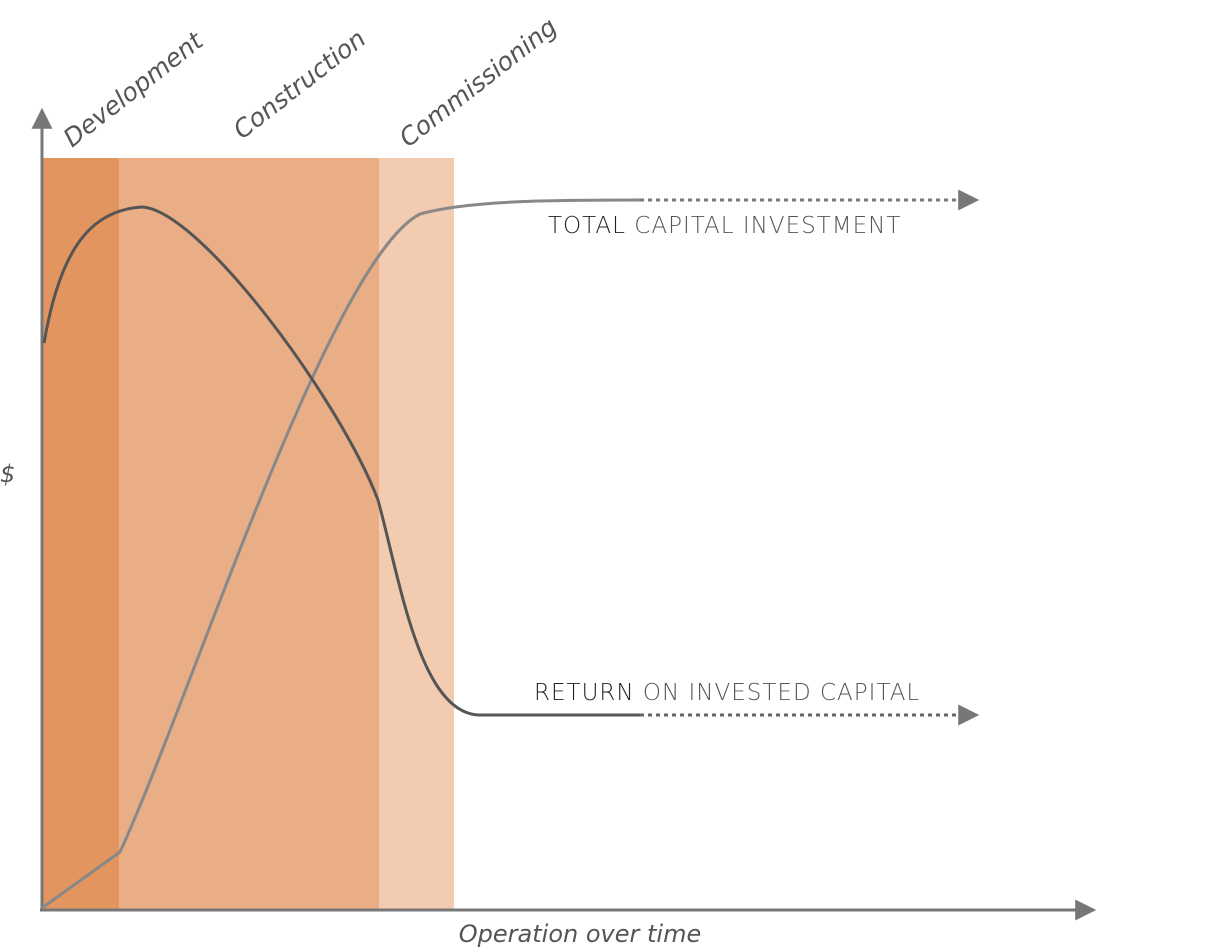 This screenshot has height=952, width=1223. Describe the element at coordinates (478, 82) in the screenshot. I see `phase-label: Commissioning` at that location.